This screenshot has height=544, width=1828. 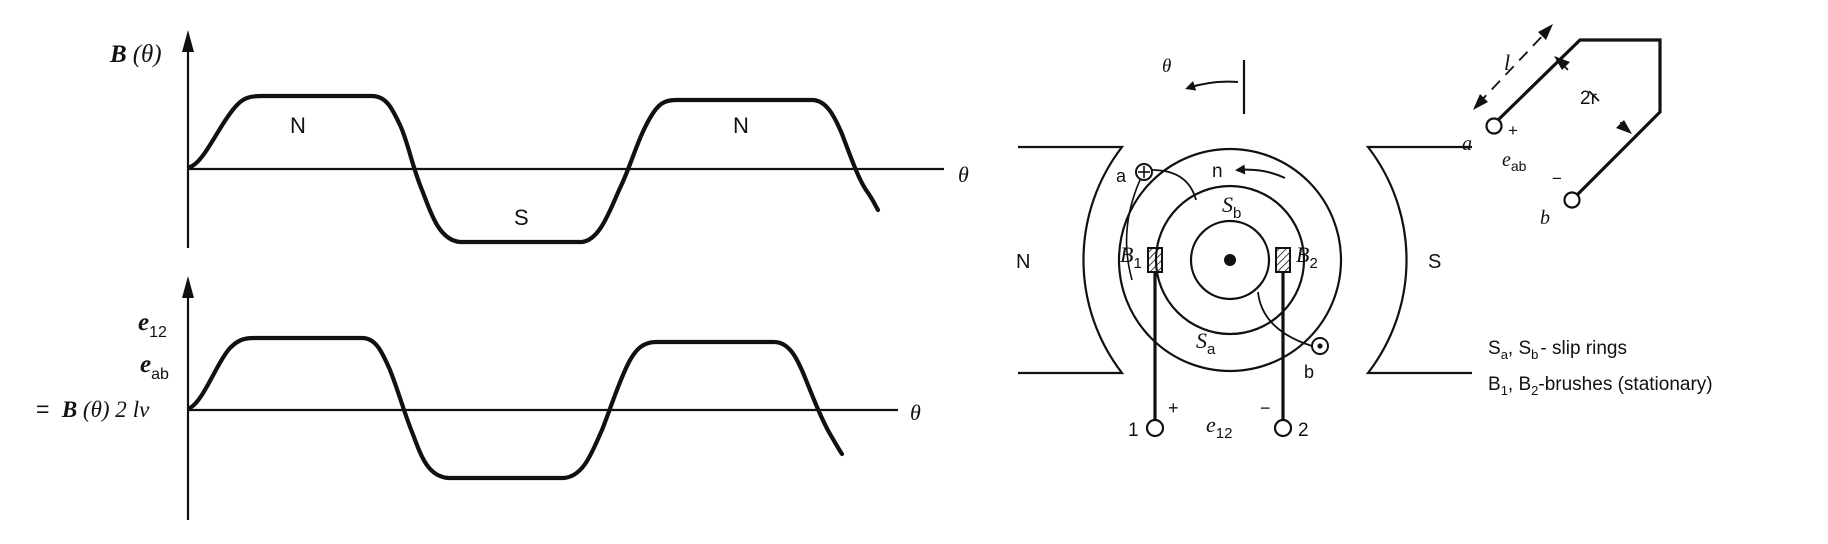 What do you see at coordinates (1174, 185) in the screenshot?
I see `coil-lead-a` at bounding box center [1174, 185].